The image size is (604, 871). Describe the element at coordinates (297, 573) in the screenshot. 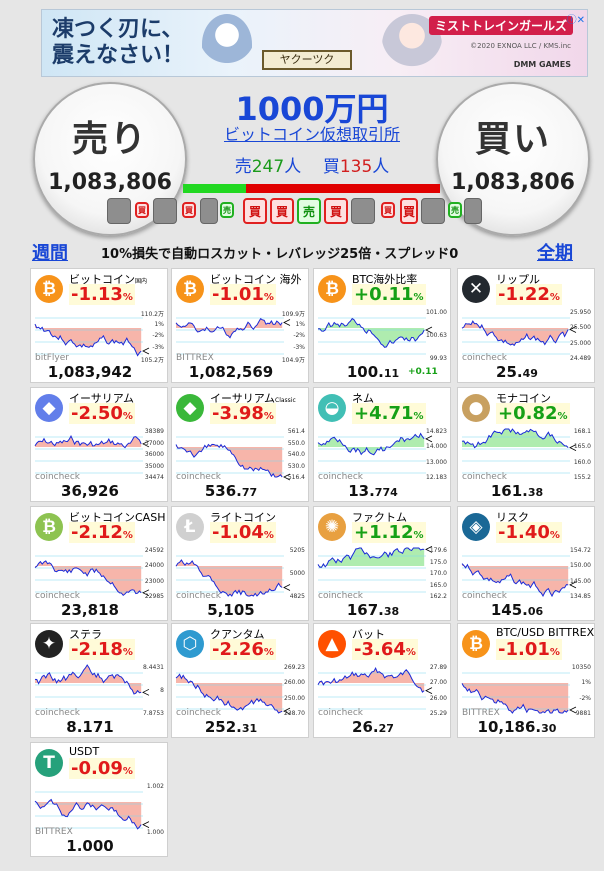

I see `axis-tick-label: 5000` at that location.